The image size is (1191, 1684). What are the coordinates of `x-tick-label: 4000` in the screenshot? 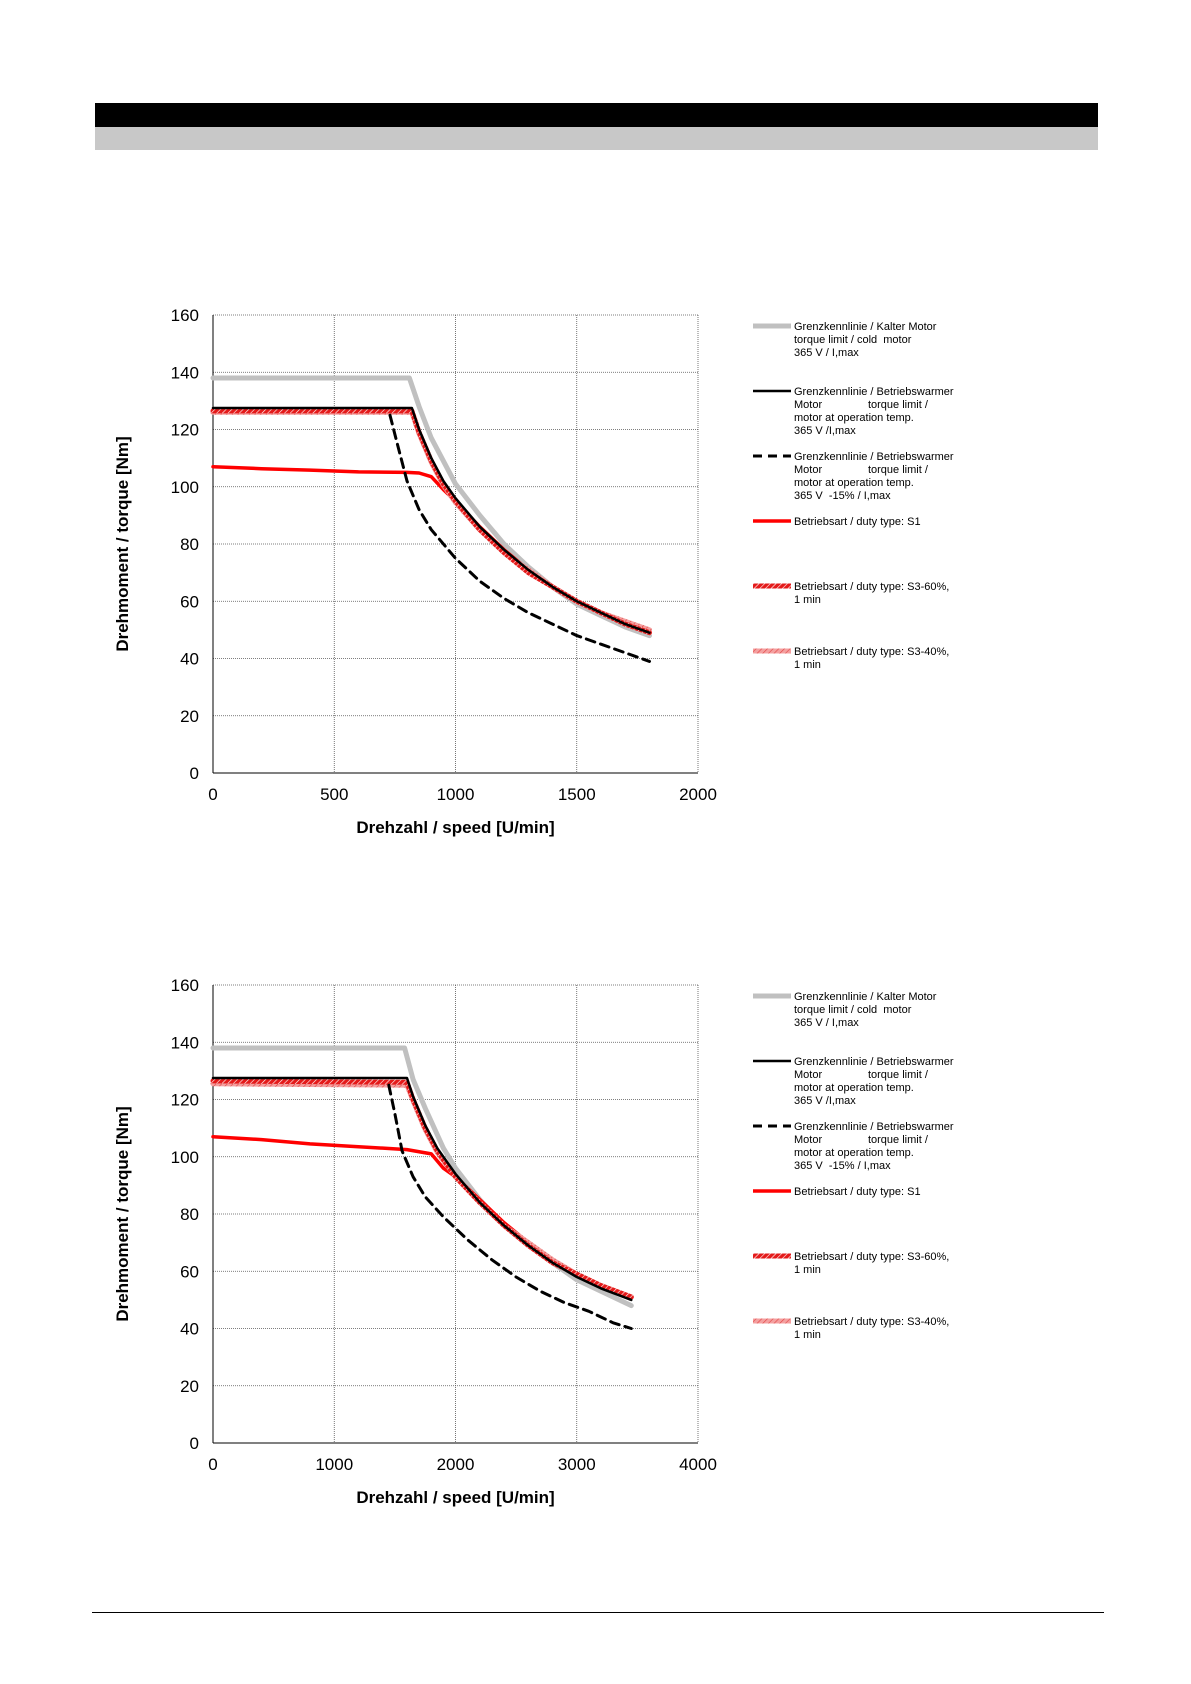 It's located at (698, 1464).